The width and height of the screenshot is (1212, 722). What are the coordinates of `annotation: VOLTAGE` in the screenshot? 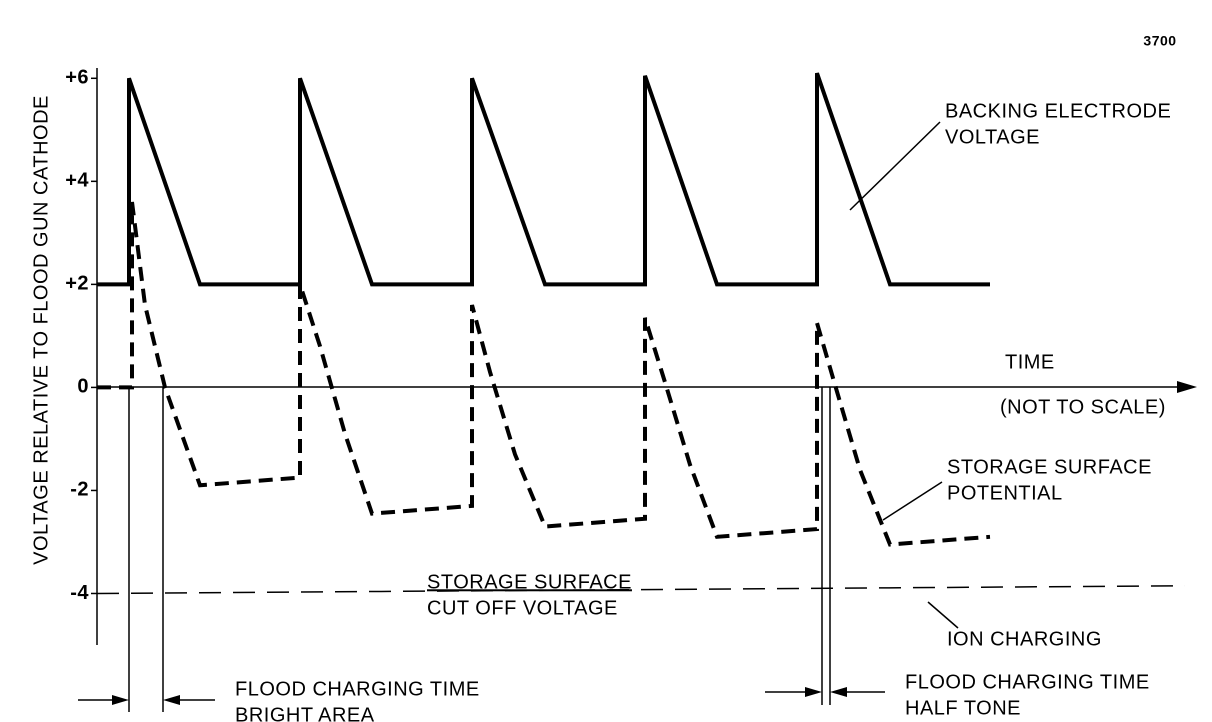 It's located at (992, 137).